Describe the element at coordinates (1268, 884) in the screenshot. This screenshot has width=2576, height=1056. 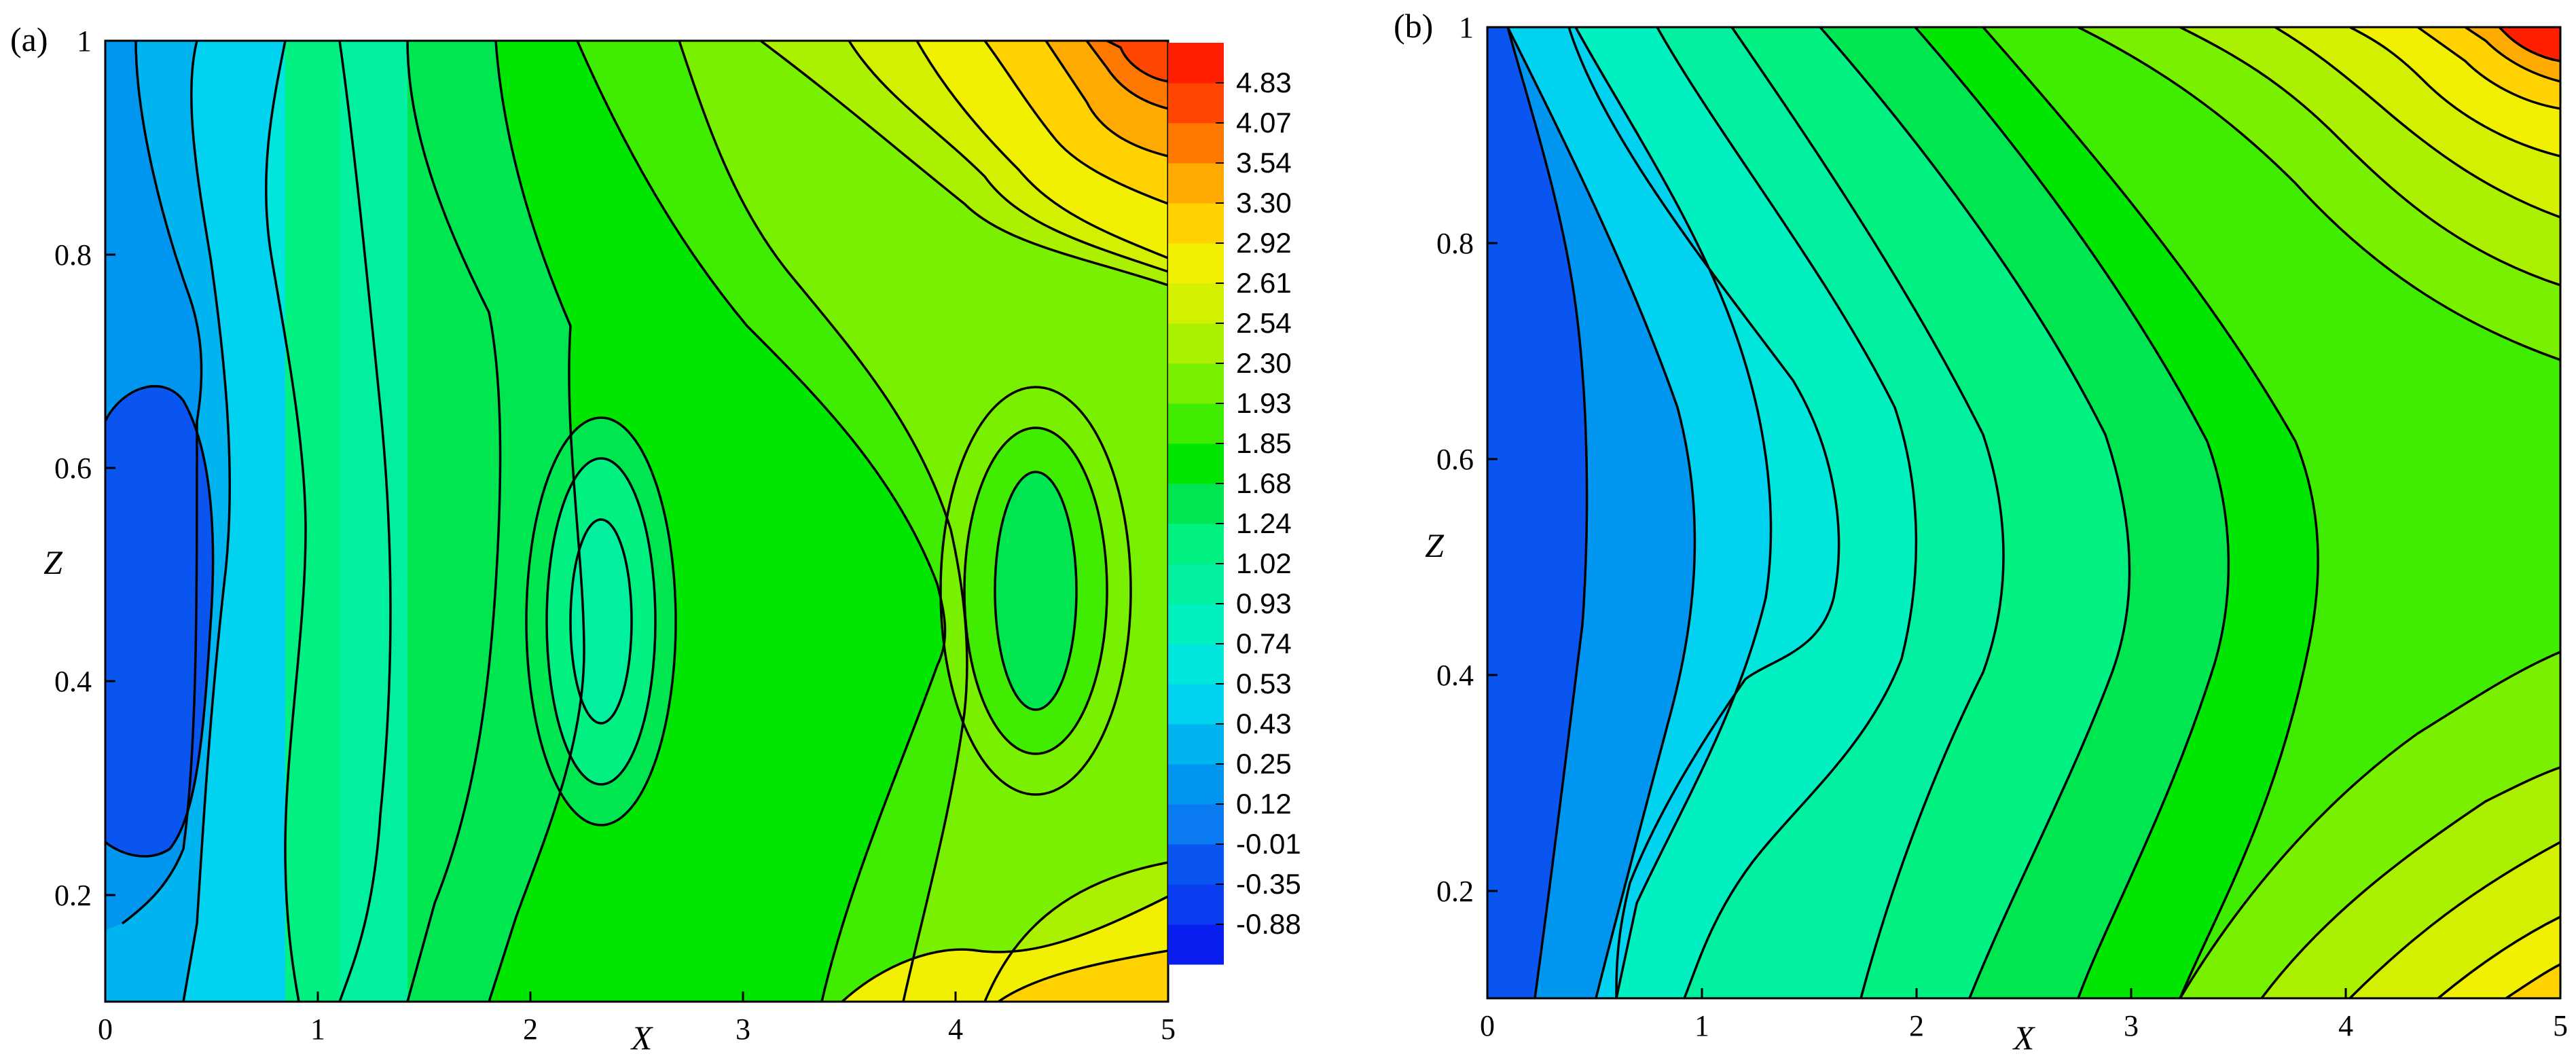
I see `colorbar-level-label: -0.35` at that location.